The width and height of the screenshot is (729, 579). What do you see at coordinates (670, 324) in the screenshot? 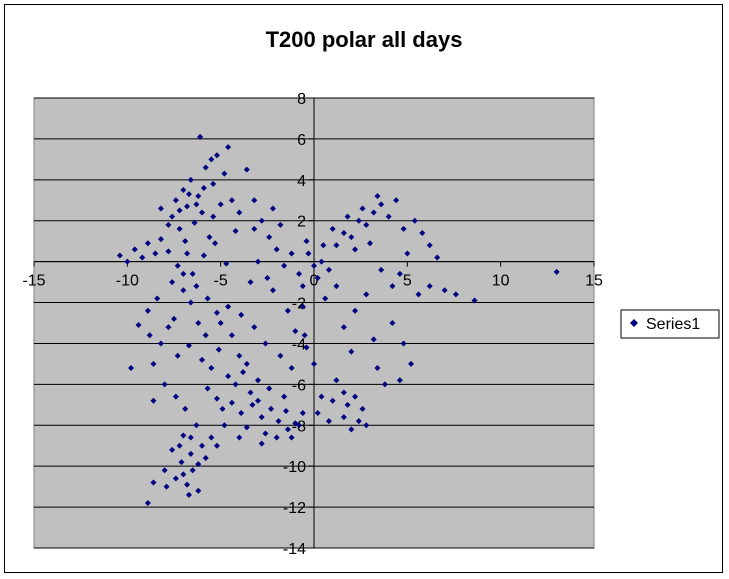
I see `legend-box` at bounding box center [670, 324].